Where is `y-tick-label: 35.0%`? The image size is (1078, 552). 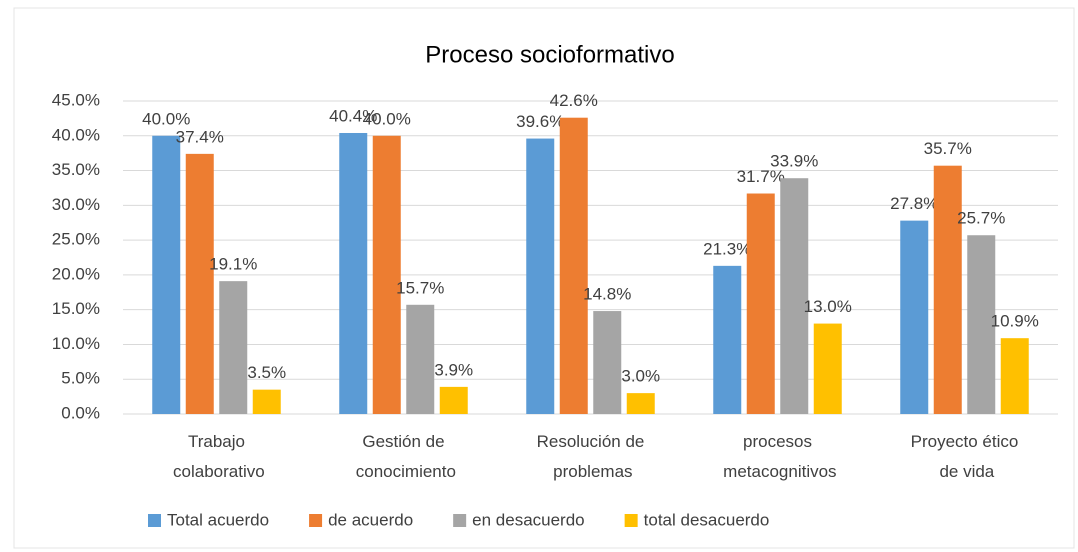 y-tick-label: 35.0% is located at coordinates (76, 169).